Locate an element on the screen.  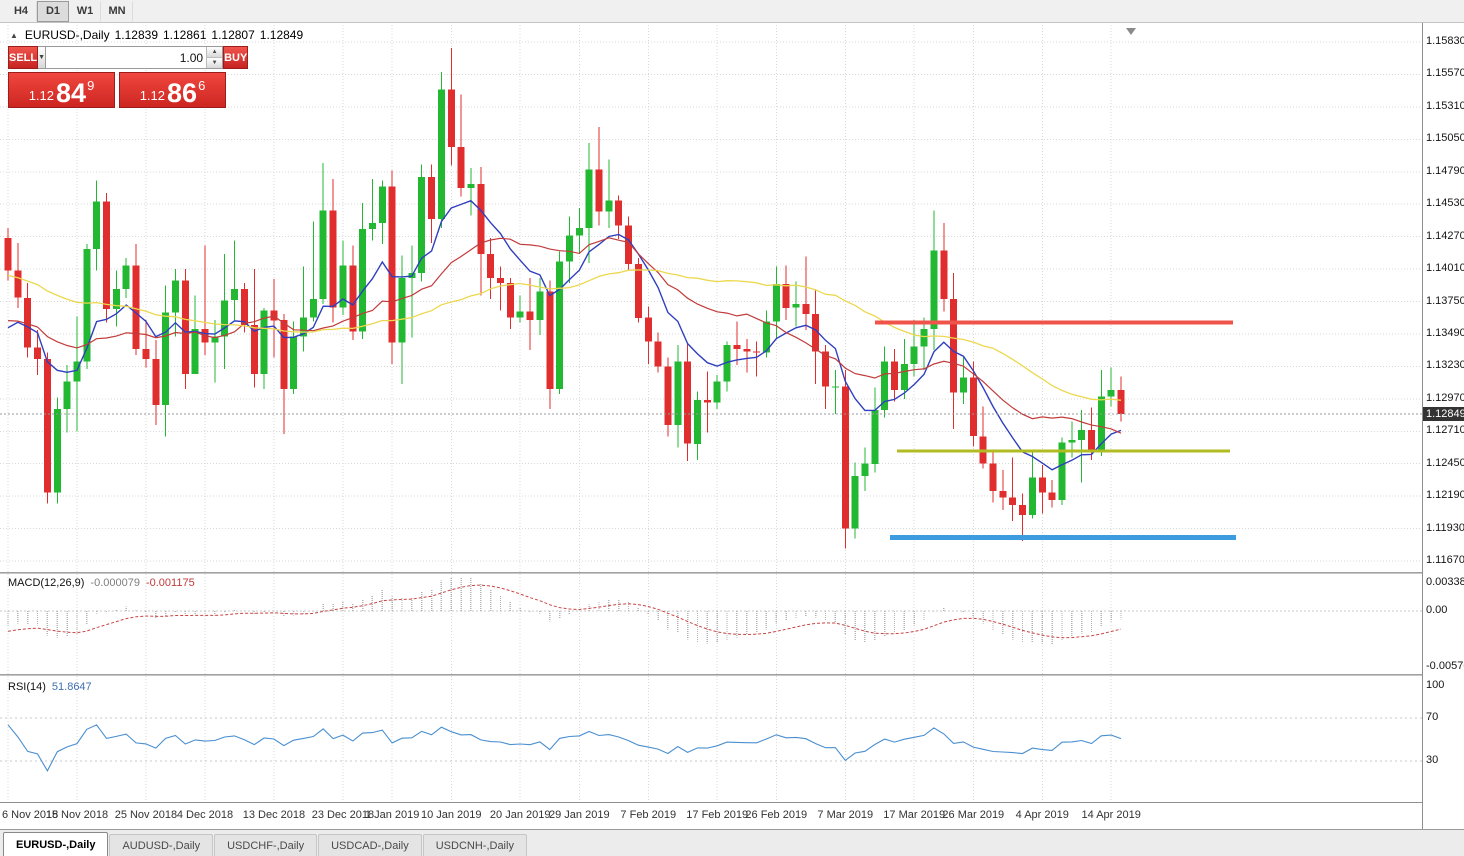
time-axis-label: 17 Mar 2019 is located at coordinates (914, 815).